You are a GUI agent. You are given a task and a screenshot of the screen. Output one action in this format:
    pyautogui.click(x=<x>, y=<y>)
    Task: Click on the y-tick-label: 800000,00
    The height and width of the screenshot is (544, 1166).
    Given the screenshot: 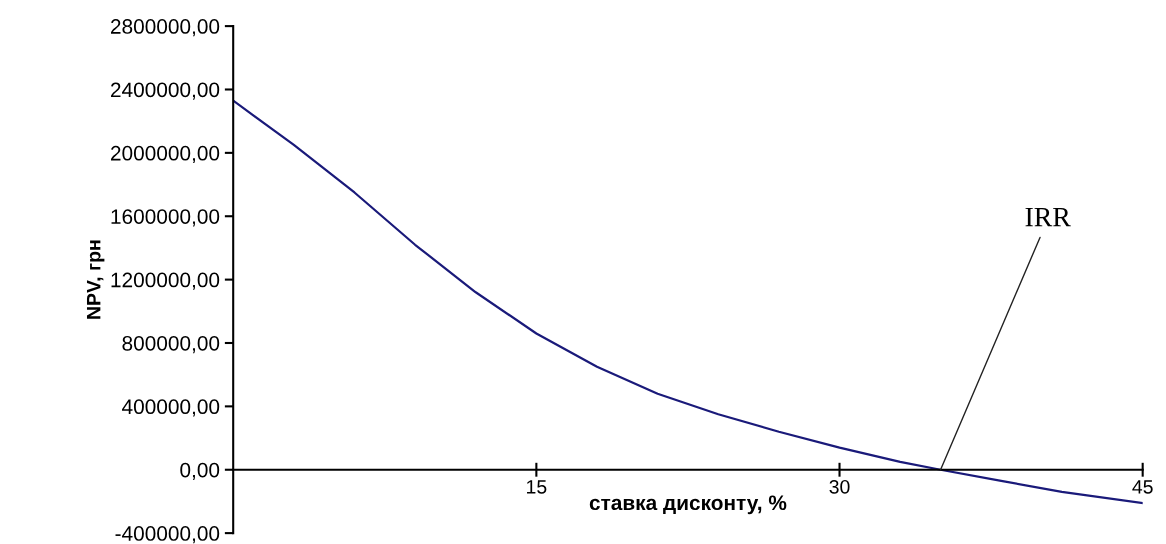 What is the action you would take?
    pyautogui.click(x=171, y=344)
    